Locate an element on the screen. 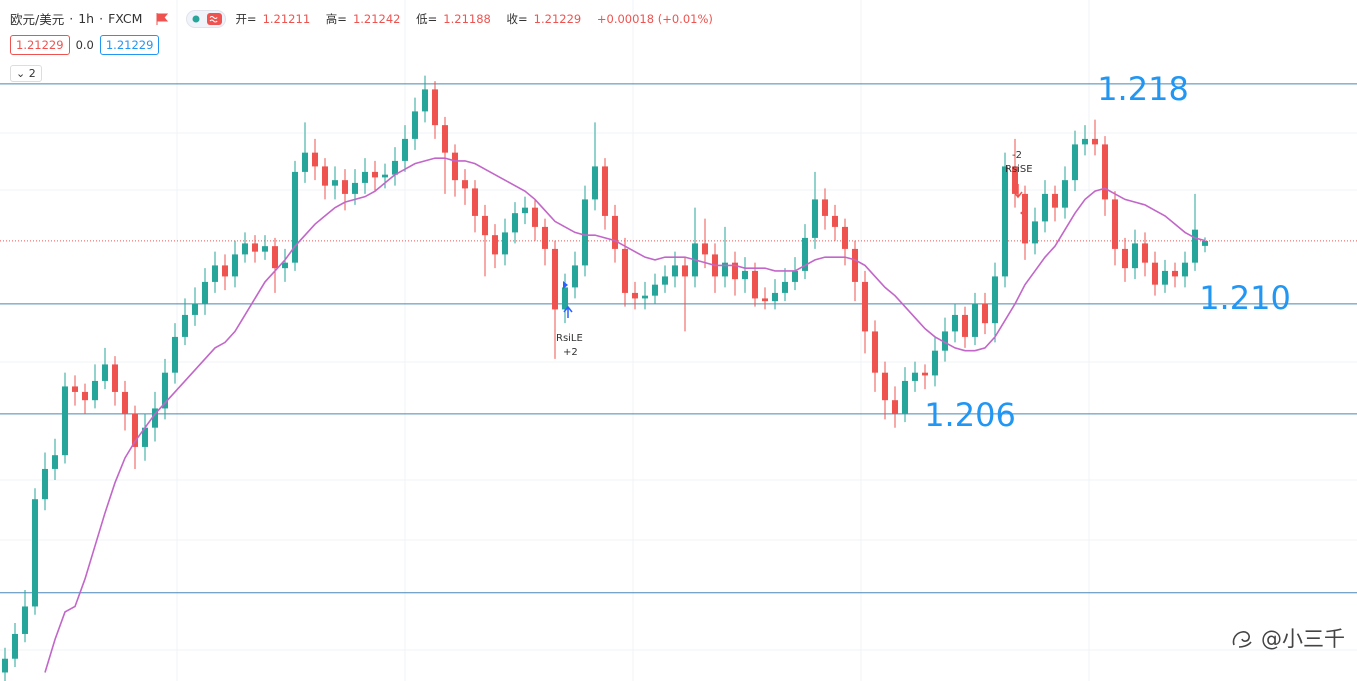 The image size is (1357, 681). quote-row: 1.21229 0.0 1.21229 is located at coordinates (85, 45).